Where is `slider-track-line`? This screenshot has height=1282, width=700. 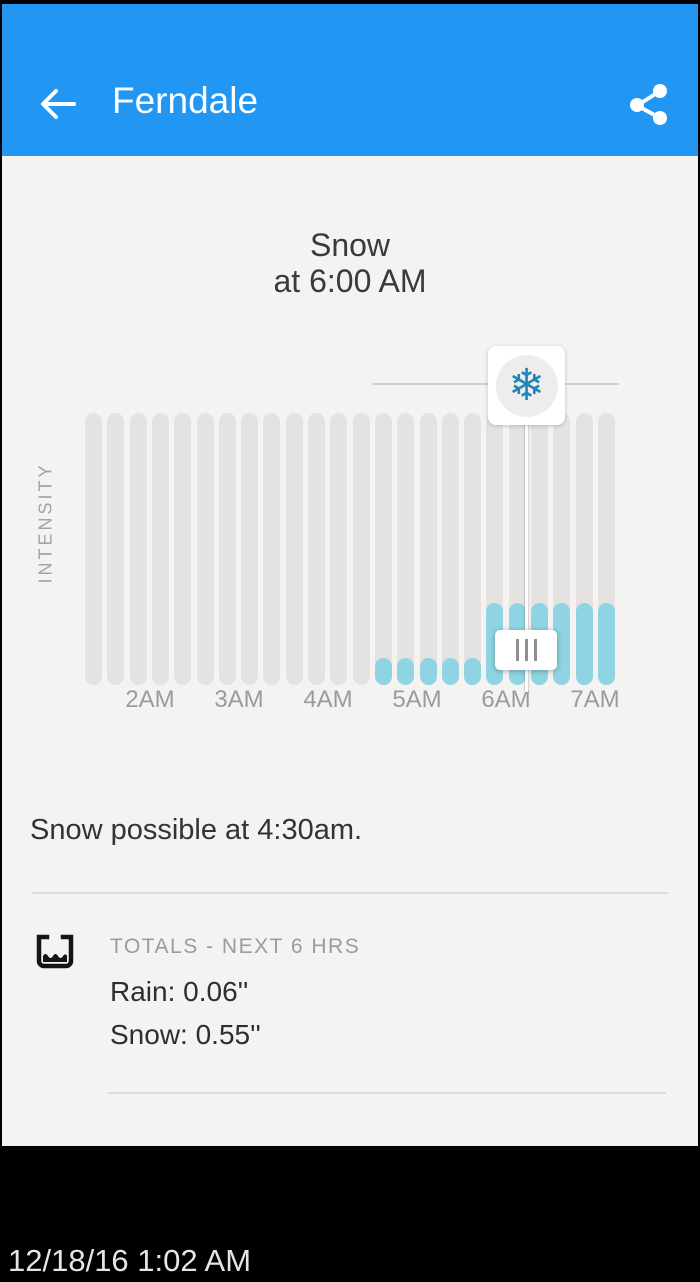 slider-track-line is located at coordinates (526, 557).